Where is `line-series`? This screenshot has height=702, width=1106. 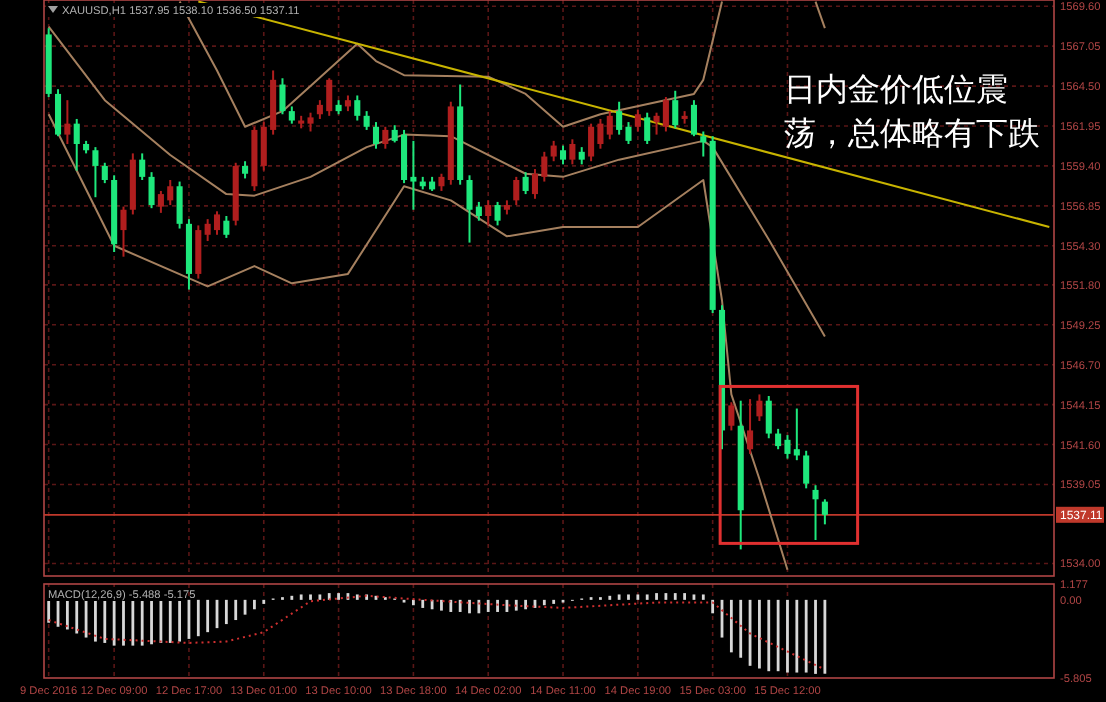
line-series is located at coordinates (436, 632).